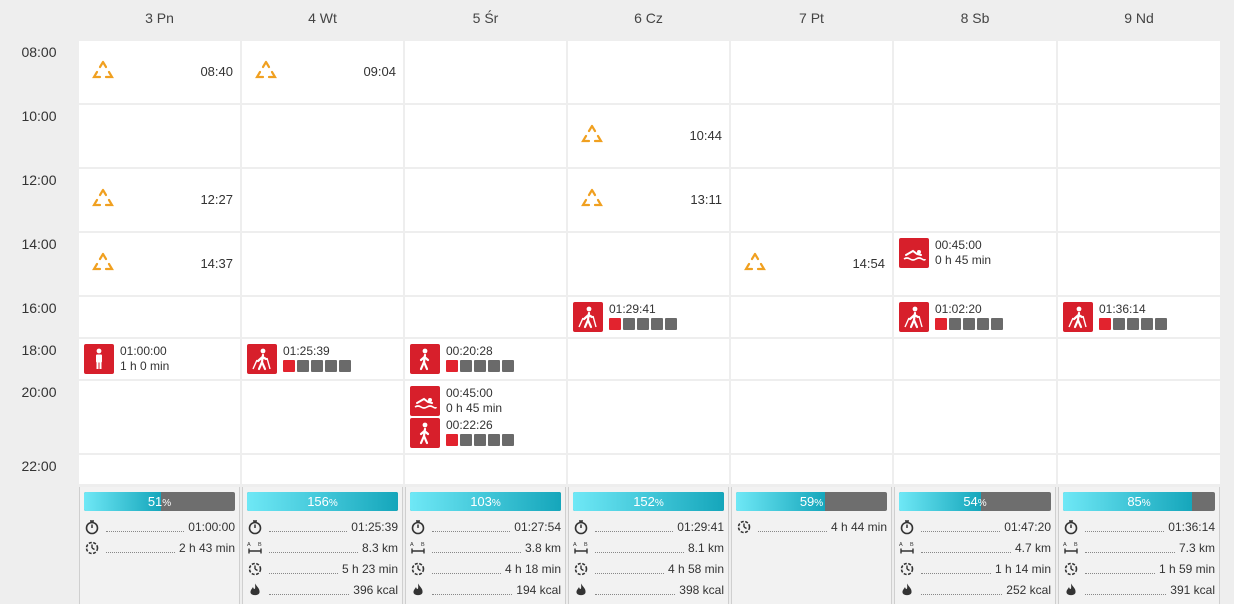  Describe the element at coordinates (1139, 18) in the screenshot. I see `day-header: 9 Nd` at that location.